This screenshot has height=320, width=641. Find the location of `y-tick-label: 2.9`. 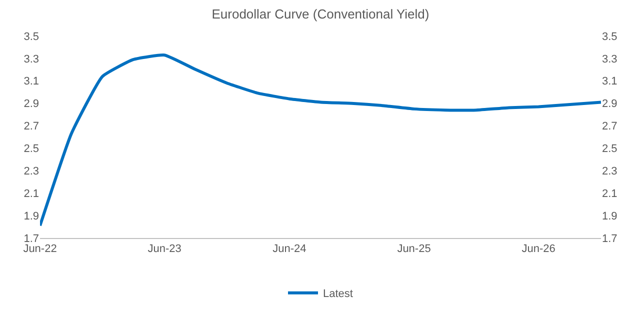

y-tick-label: 2.9 is located at coordinates (31, 104).